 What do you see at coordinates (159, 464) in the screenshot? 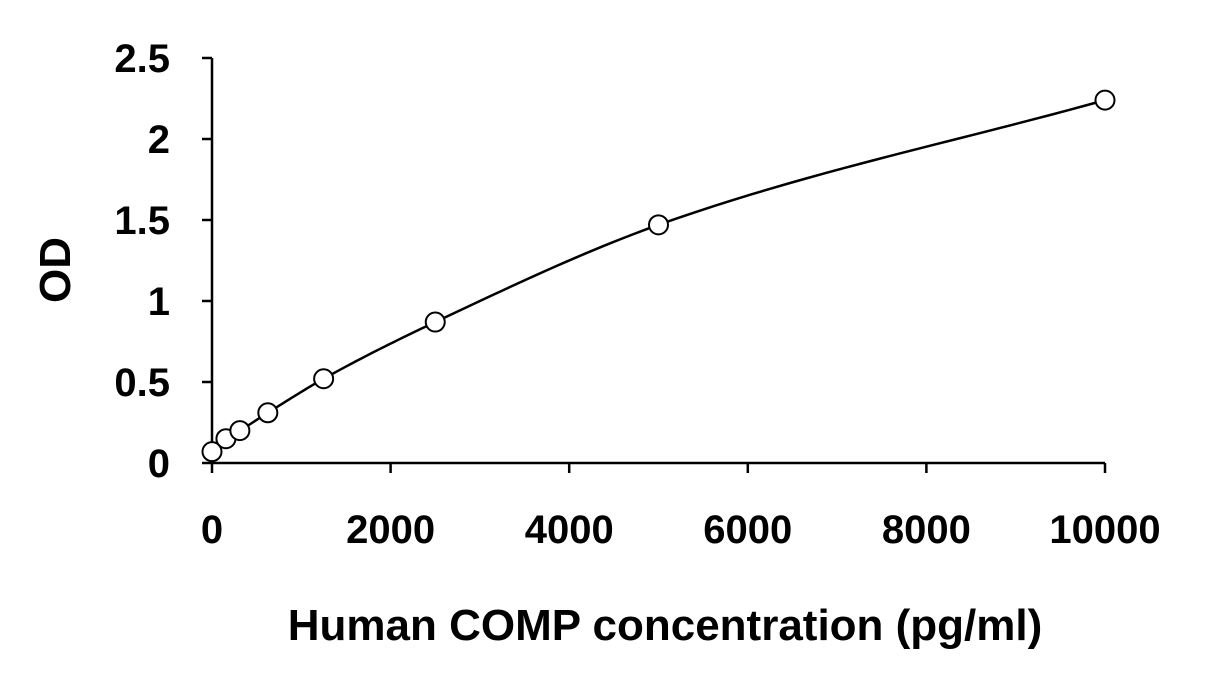
I see `y-tick-label: 0` at bounding box center [159, 464].